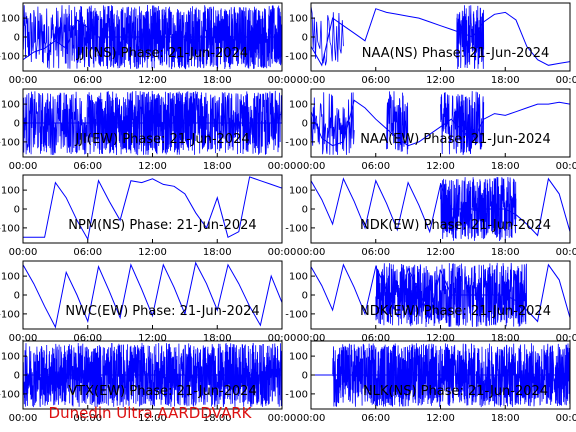 The width and height of the screenshot is (576, 432). I want to click on chart-title: NPM(NS) Phase: 21-Jun-2024, so click(162, 225).